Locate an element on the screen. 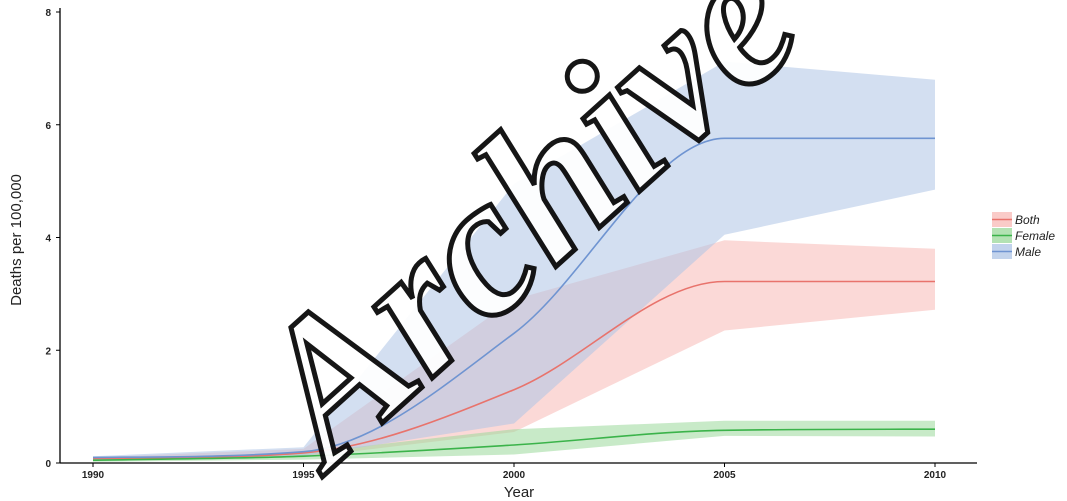 The height and width of the screenshot is (501, 1067). y-axis-title: Deaths per 100,000 is located at coordinates (16, 240).